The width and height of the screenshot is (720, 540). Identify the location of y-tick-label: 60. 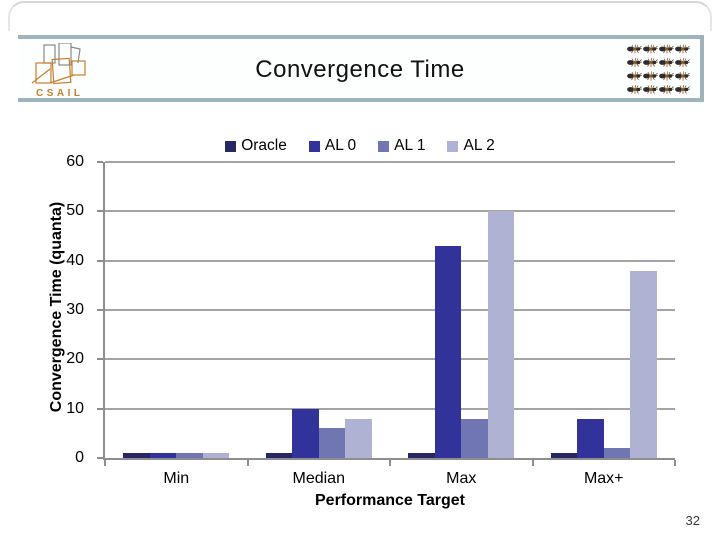
(75, 161).